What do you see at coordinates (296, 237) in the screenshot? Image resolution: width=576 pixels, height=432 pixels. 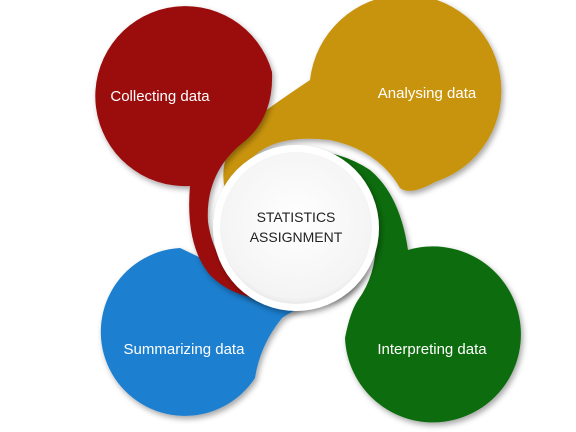 I see `center-title-line2: ASSIGNMENT` at bounding box center [296, 237].